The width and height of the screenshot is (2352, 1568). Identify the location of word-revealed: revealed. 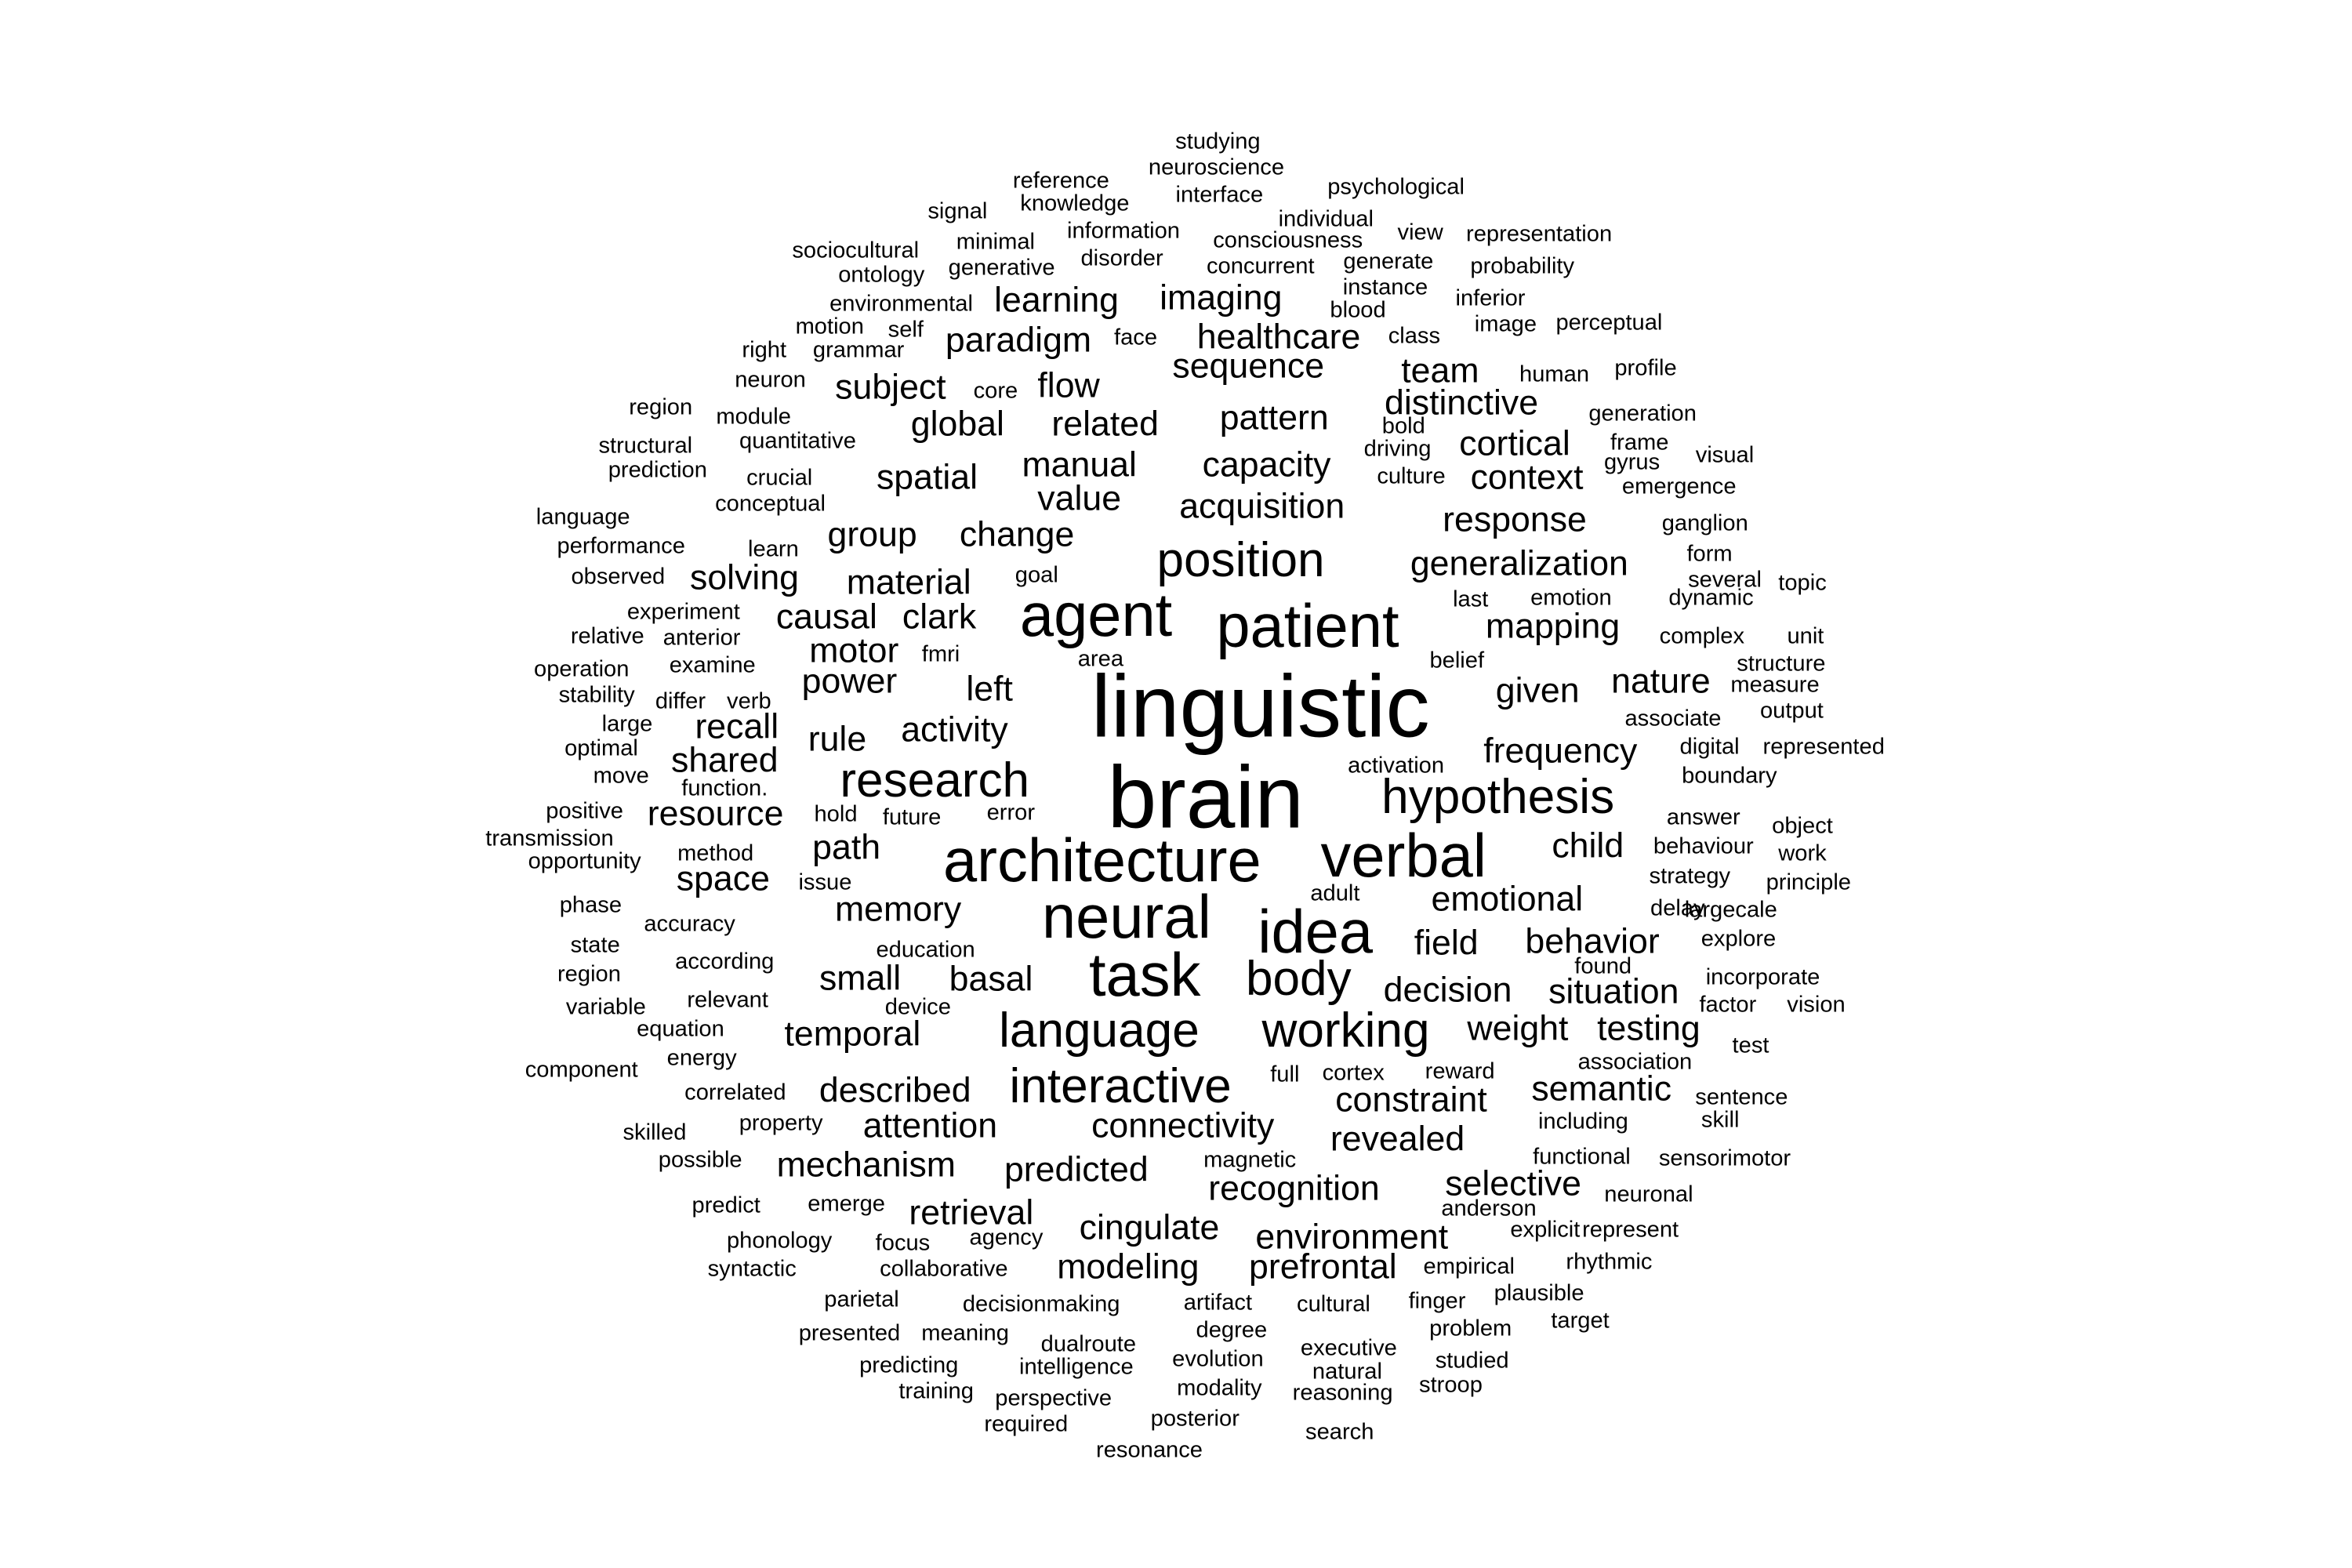
(1397, 1140).